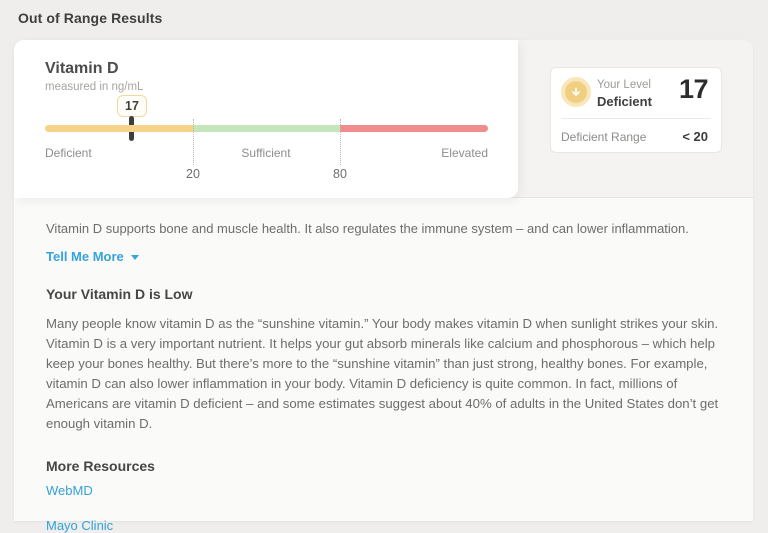  I want to click on chevron-down-icon, so click(134, 257).